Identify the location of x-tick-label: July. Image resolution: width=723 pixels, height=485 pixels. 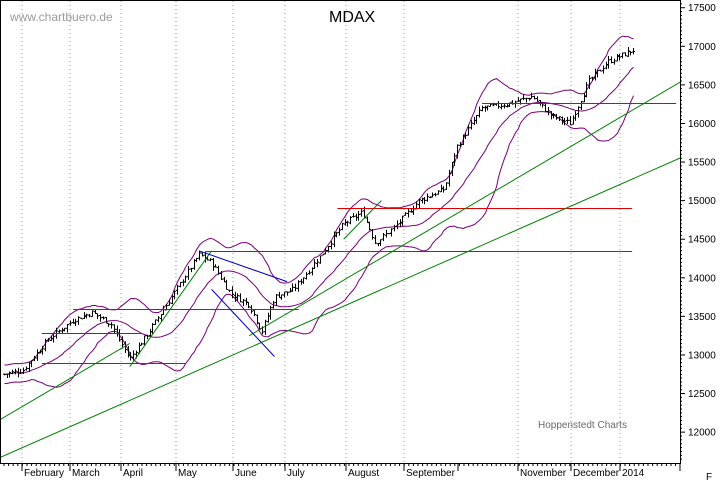
(296, 473).